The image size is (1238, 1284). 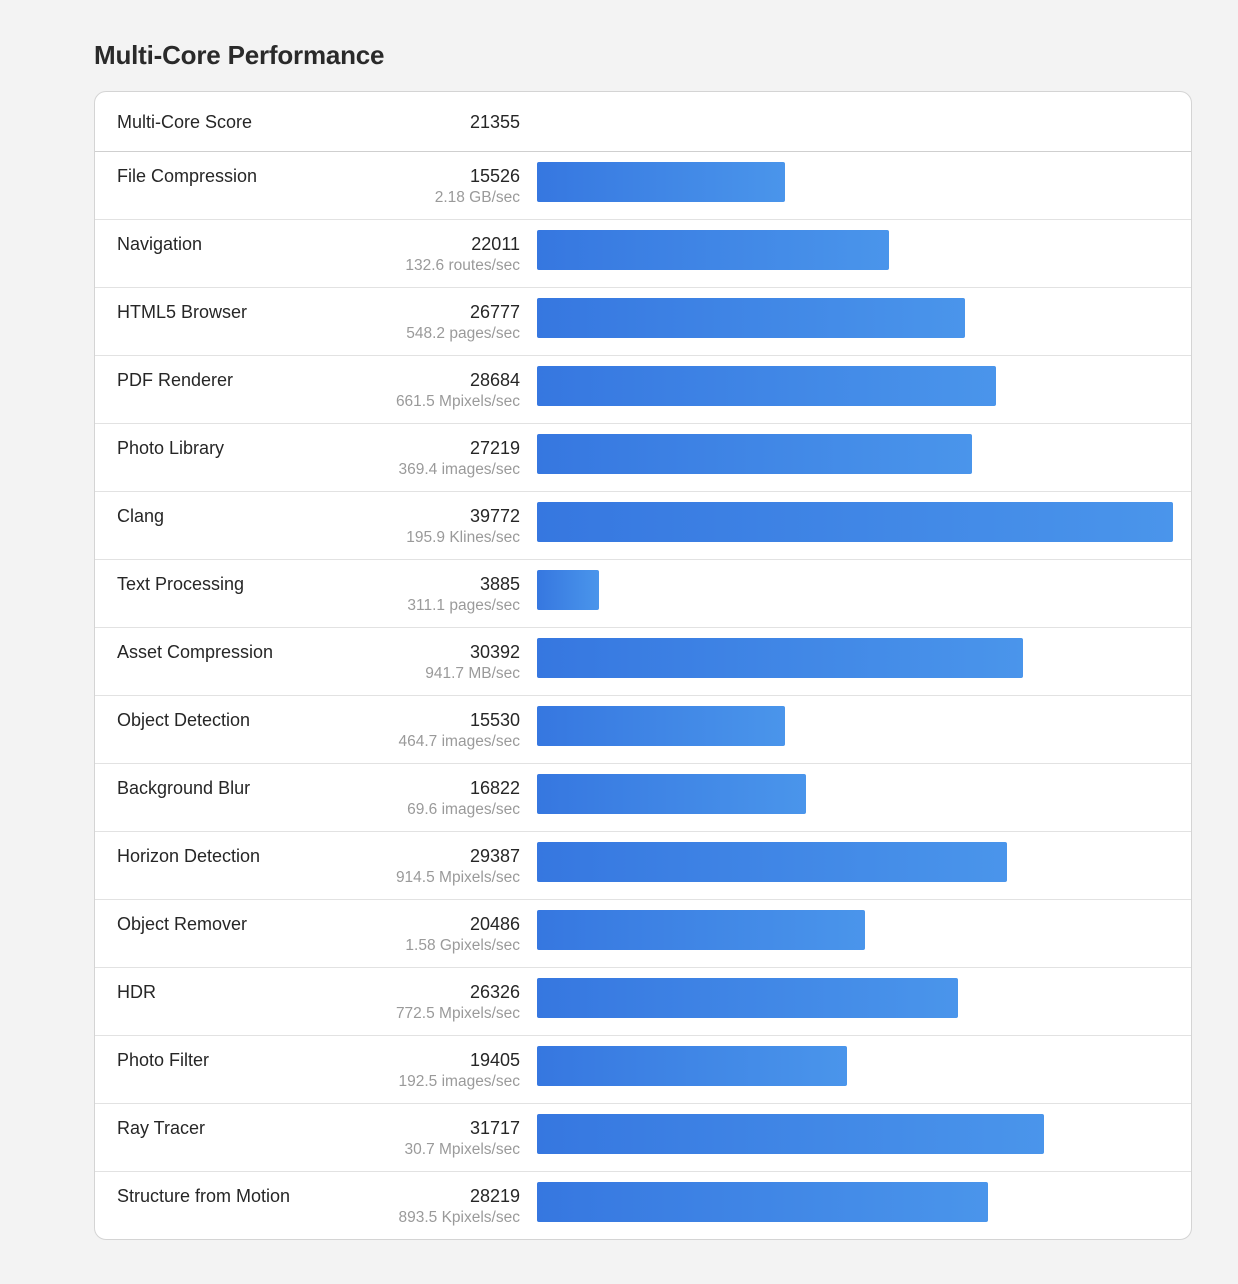 I want to click on table-row: Background Blur 16822 69.6 images/sec, so click(x=643, y=798).